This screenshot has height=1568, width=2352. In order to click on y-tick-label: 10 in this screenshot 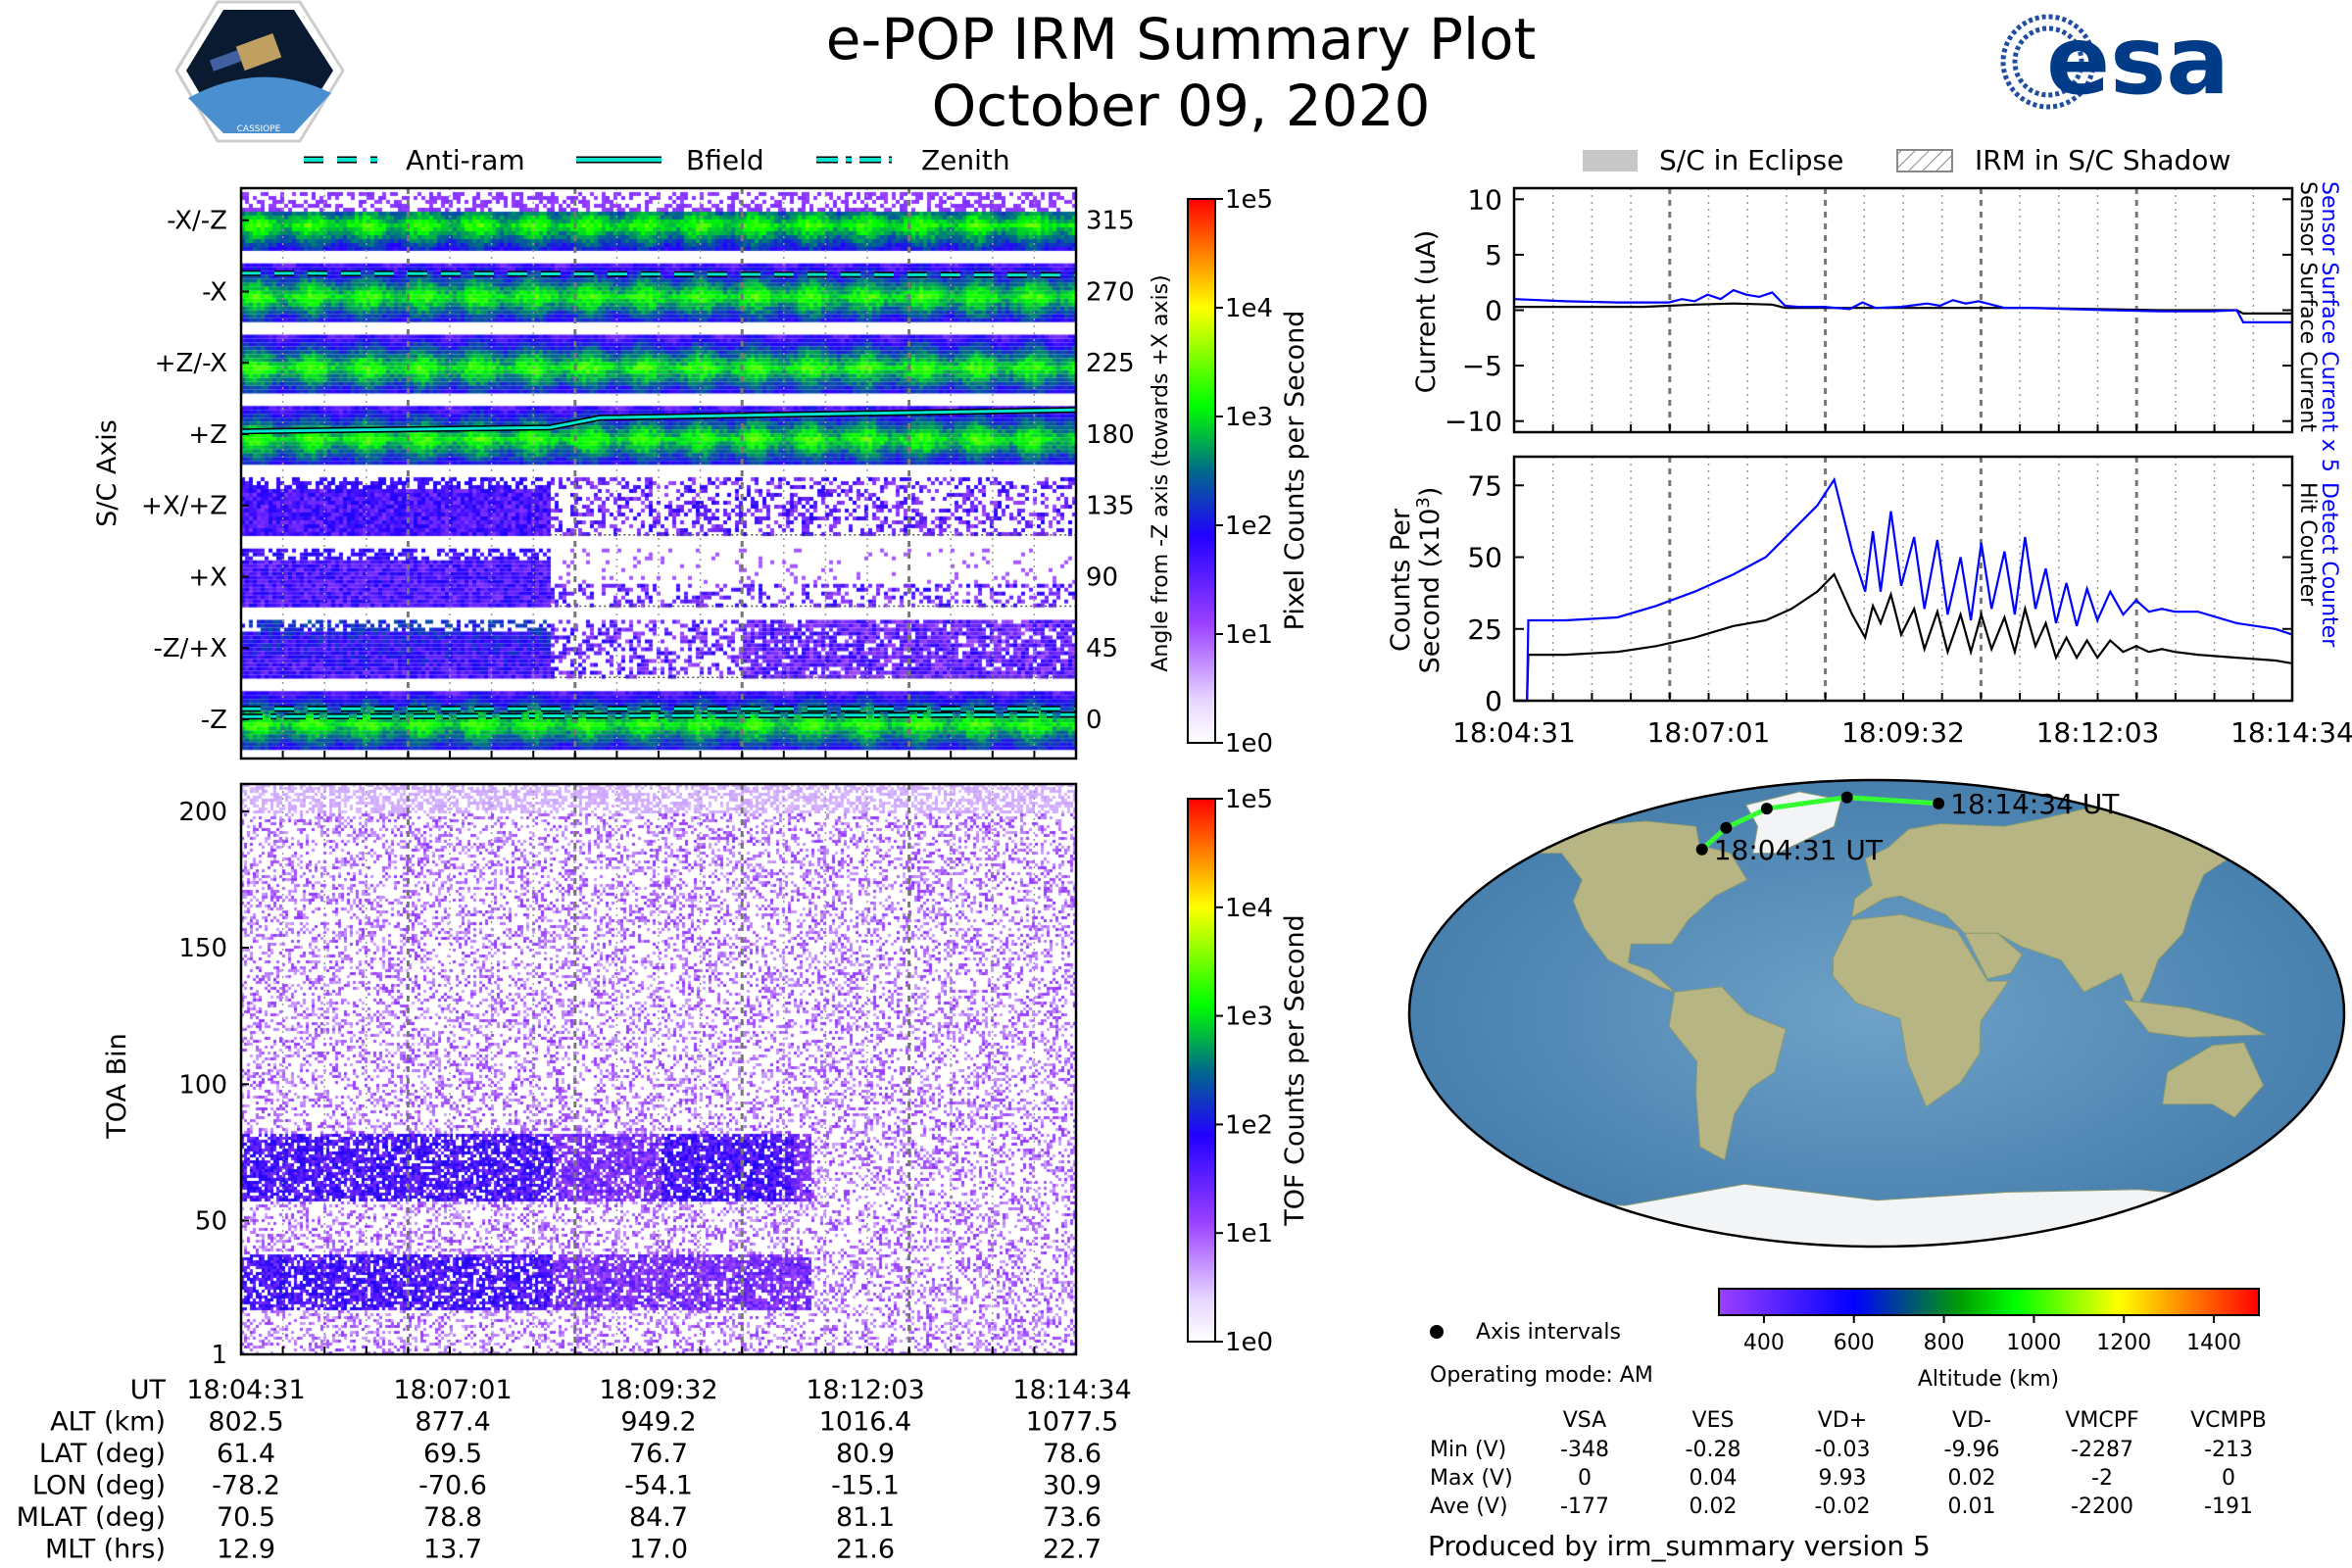, I will do `click(1484, 199)`.